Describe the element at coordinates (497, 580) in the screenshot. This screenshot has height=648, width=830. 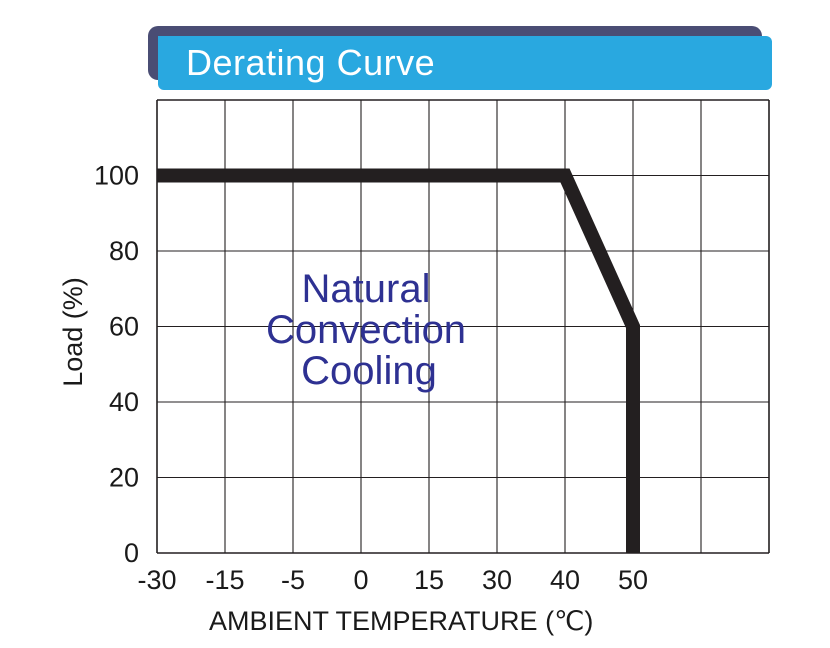
I see `x-tick-label: 30` at that location.